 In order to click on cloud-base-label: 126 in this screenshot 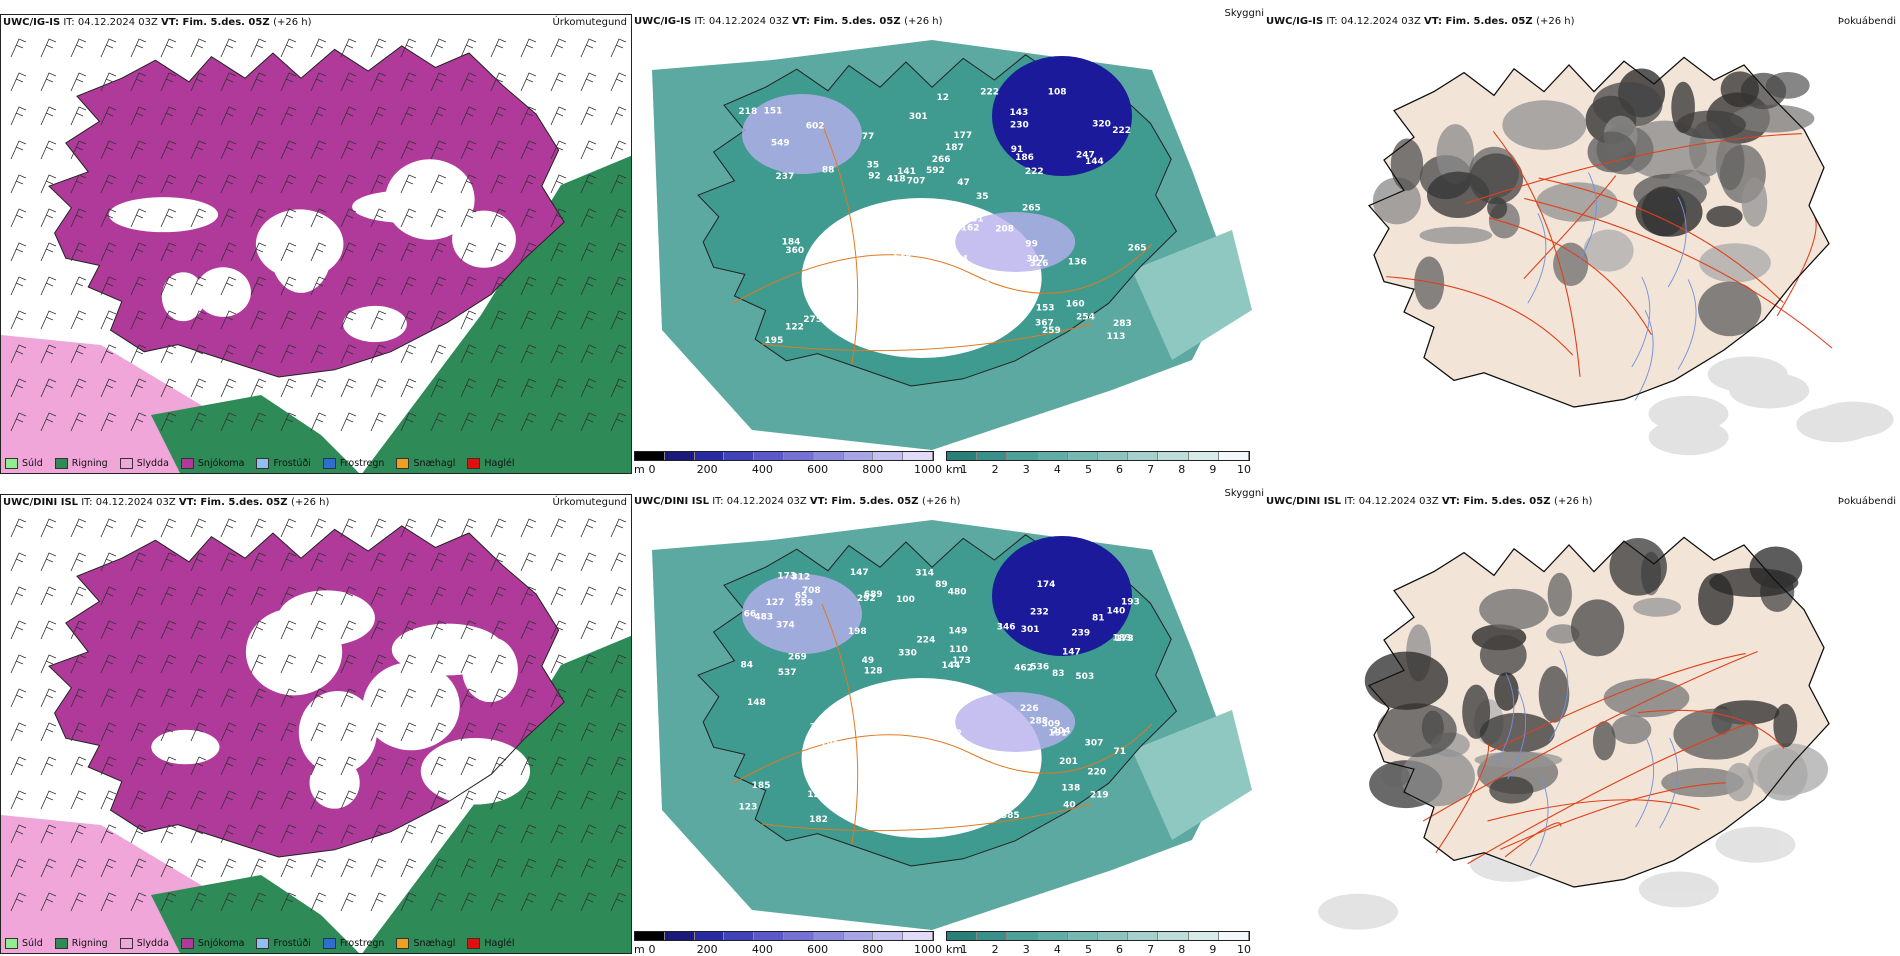, I will do `click(880, 289)`.